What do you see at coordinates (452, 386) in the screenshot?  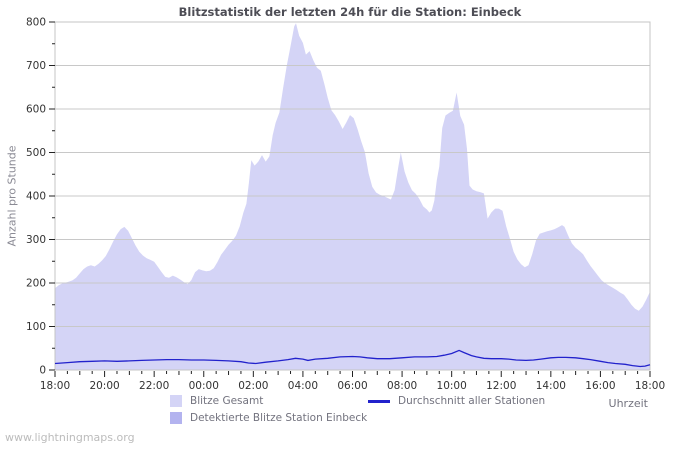 I see `x-tick-label: 10:00` at bounding box center [452, 386].